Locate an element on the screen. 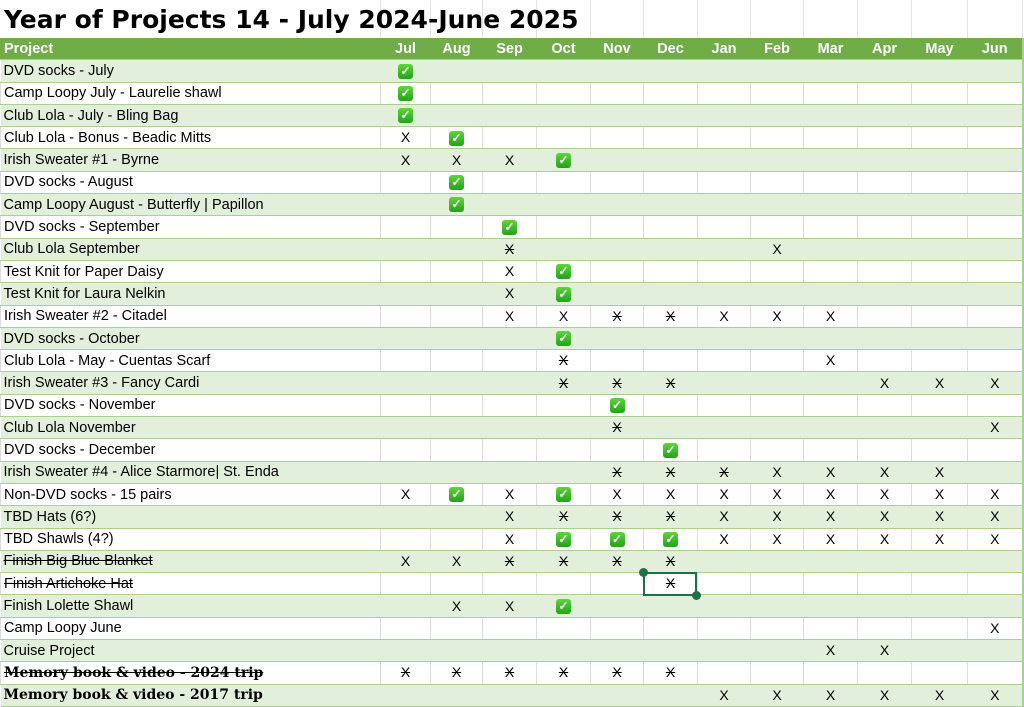 Image resolution: width=1024 pixels, height=707 pixels. month-cell-jul: ✓ is located at coordinates (405, 93).